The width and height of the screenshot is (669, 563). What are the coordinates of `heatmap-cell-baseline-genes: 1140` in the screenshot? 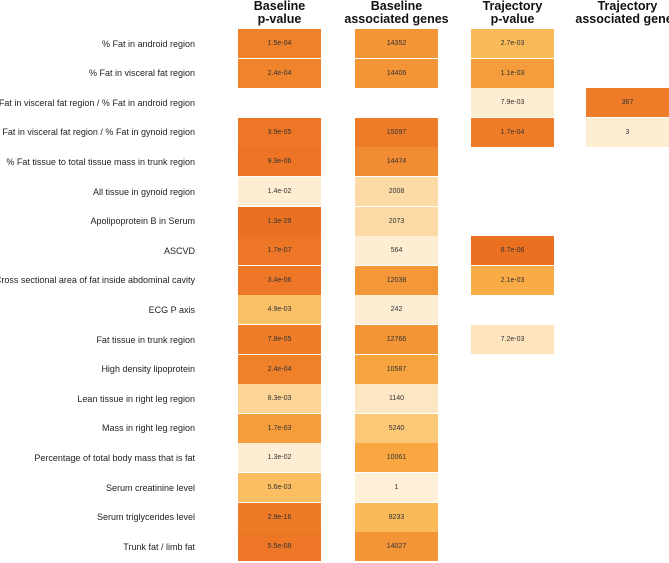 It's located at (396, 399).